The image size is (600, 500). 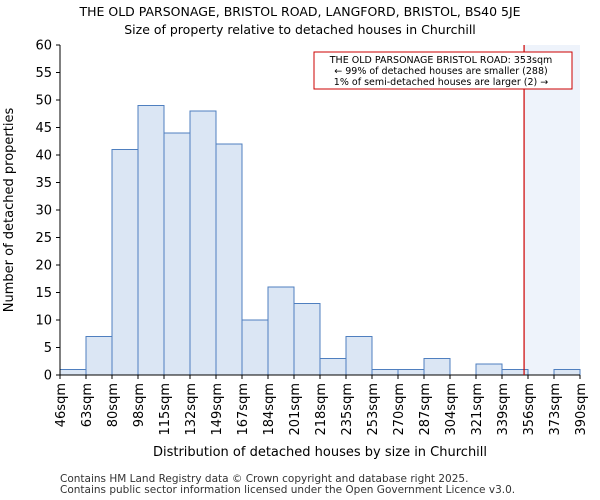 I want to click on bar-46sqm, so click(x=73, y=372).